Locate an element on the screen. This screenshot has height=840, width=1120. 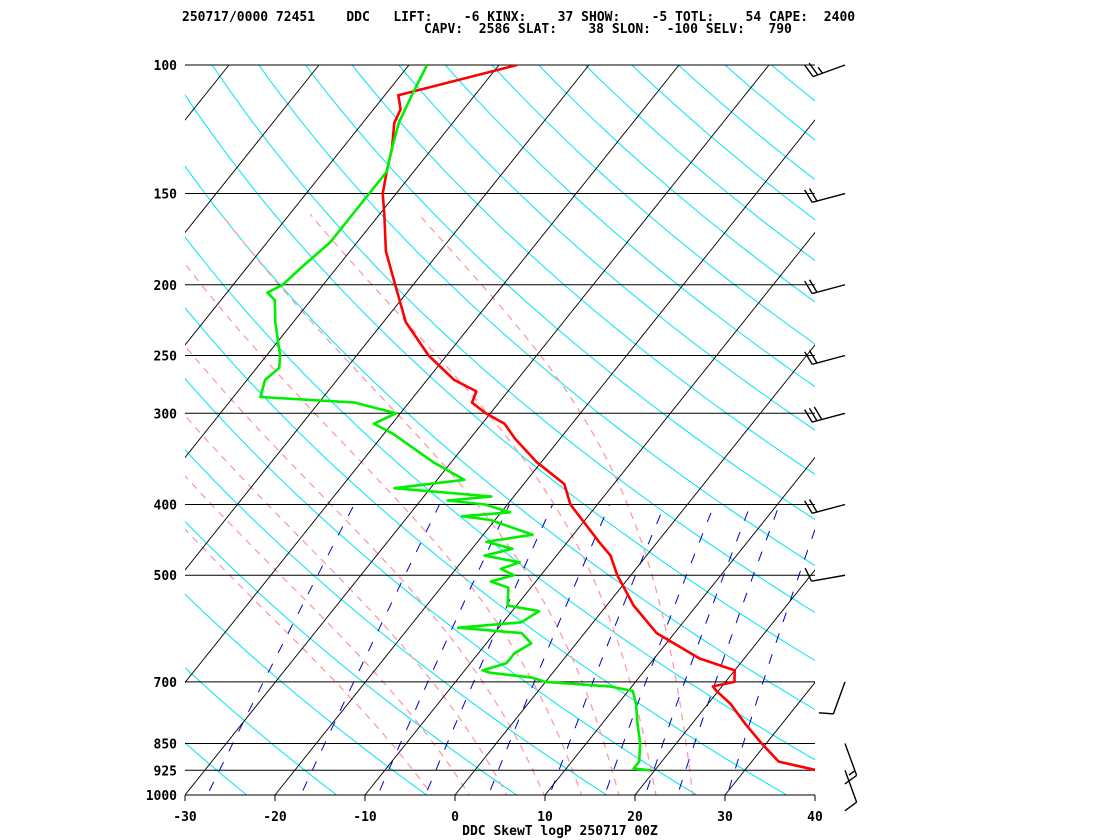
temperature-tick-label: 40 is located at coordinates (815, 817).